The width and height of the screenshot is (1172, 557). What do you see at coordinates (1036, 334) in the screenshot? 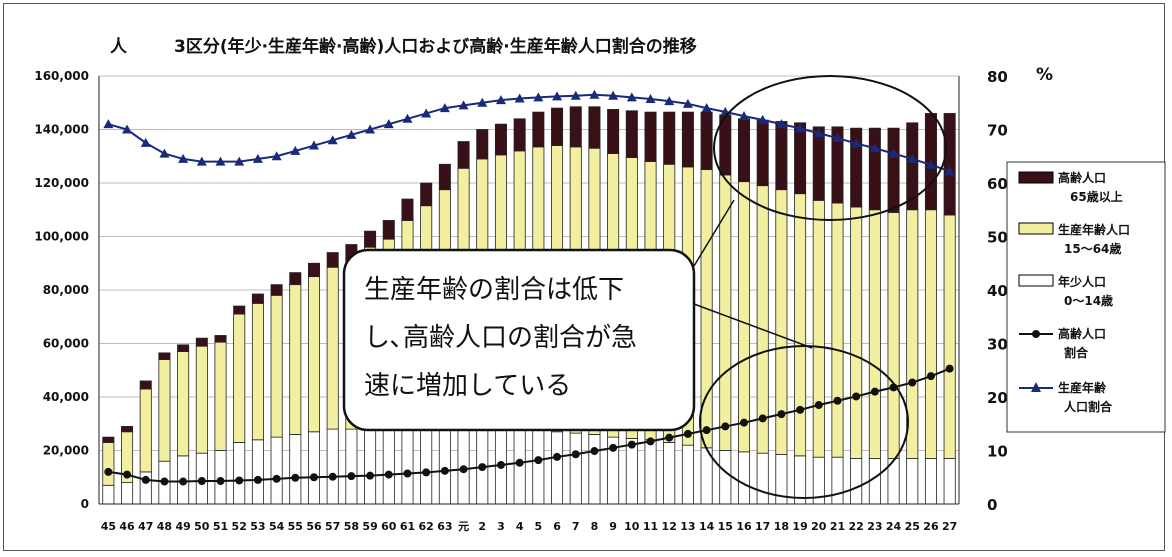
I see `legend-marker-circle` at bounding box center [1036, 334].